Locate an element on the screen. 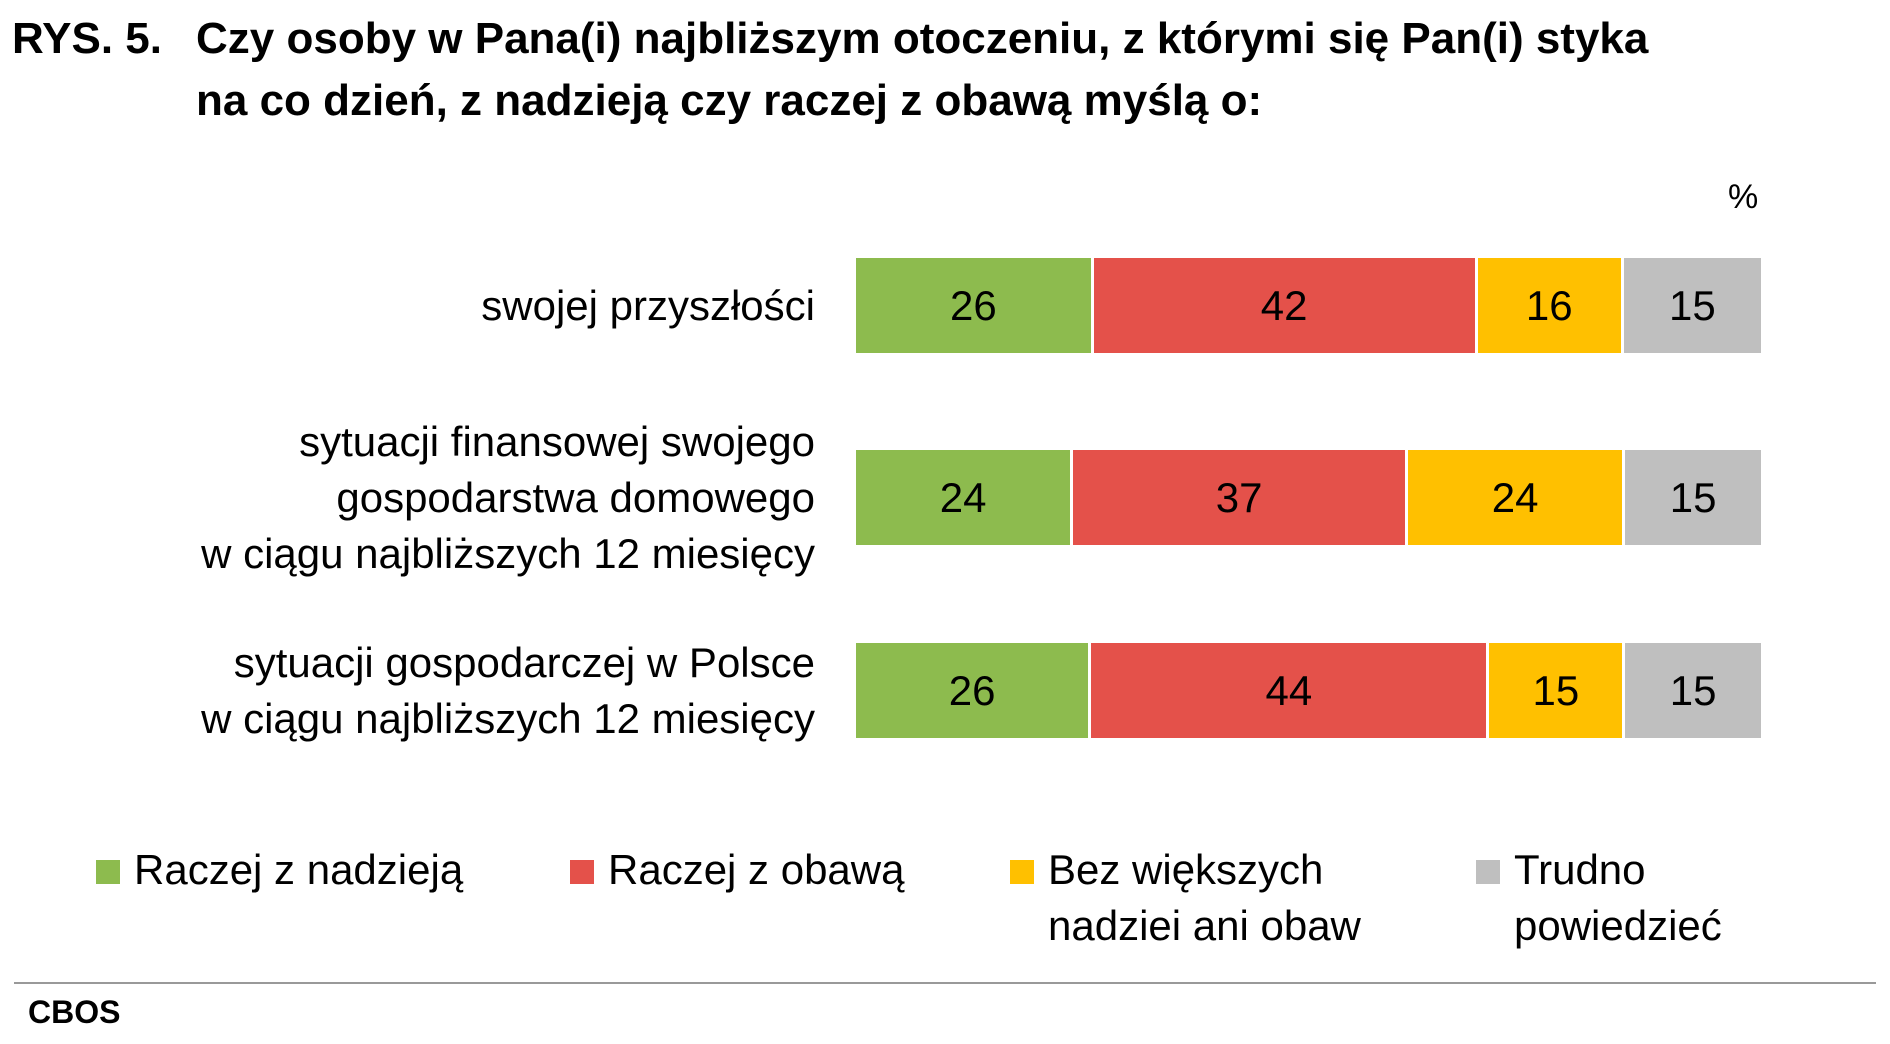 The height and width of the screenshot is (1044, 1890). bar-segment: 37 is located at coordinates (1241, 497).